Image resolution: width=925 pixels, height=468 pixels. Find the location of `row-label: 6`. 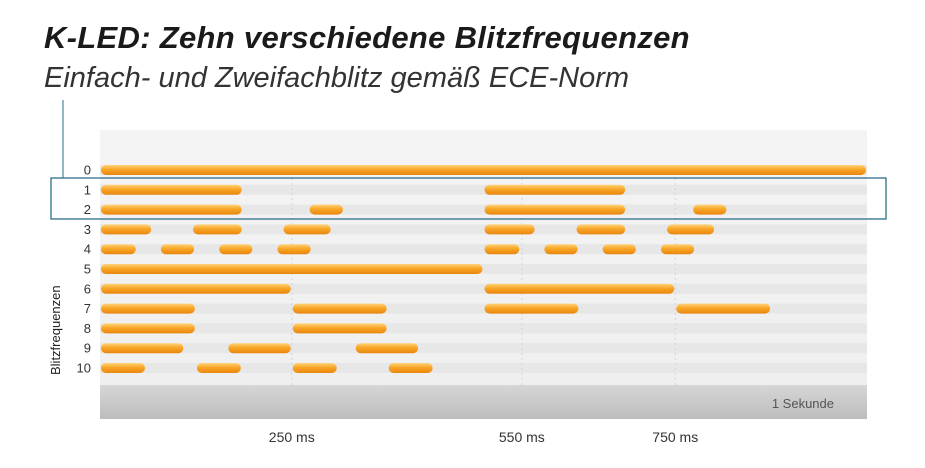

row-label: 6 is located at coordinates (87, 288).